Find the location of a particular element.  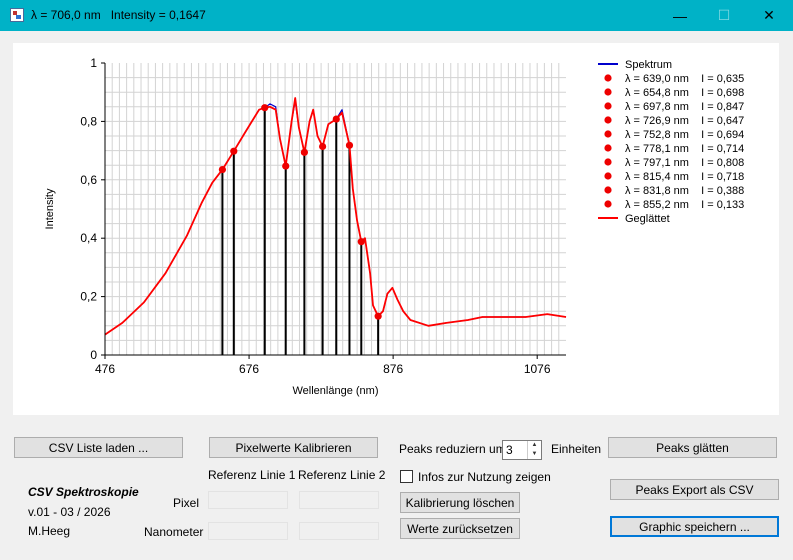

y-axis-label: Intensity is located at coordinates (50, 208).